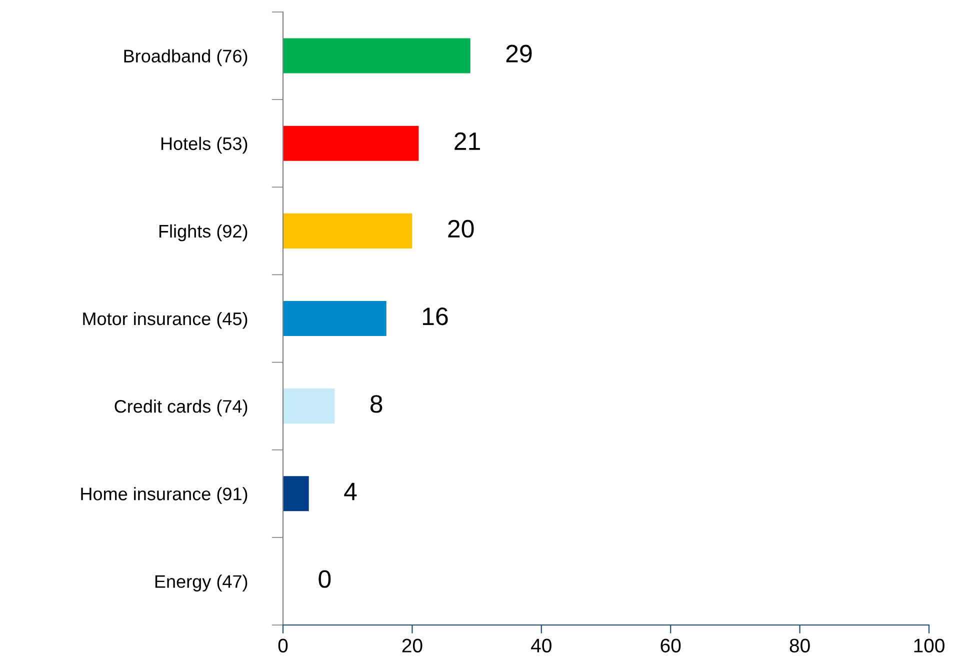  I want to click on data-label: 20, so click(461, 229).